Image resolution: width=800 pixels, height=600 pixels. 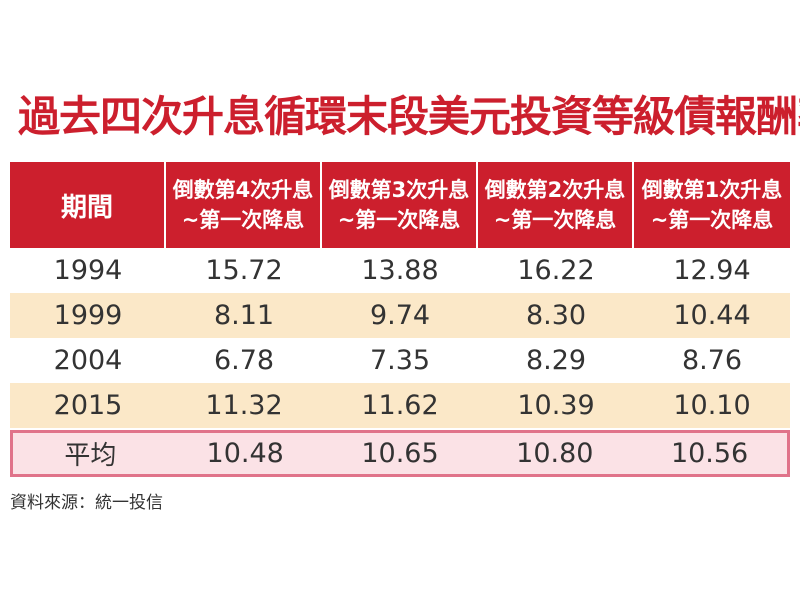 I want to click on table-cell: 11.62, so click(x=400, y=405).